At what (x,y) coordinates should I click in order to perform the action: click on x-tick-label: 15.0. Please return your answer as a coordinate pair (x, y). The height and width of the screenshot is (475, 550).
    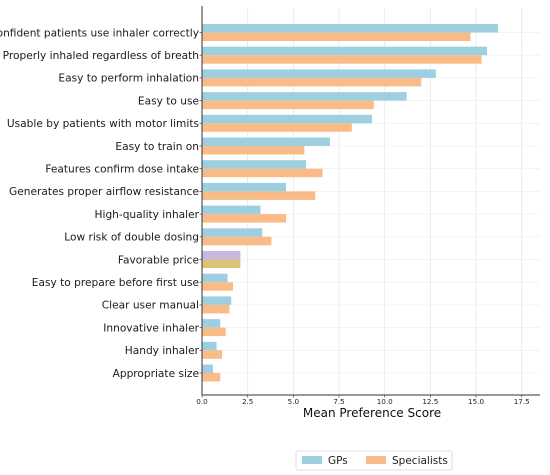
    Looking at the image, I should click on (476, 401).